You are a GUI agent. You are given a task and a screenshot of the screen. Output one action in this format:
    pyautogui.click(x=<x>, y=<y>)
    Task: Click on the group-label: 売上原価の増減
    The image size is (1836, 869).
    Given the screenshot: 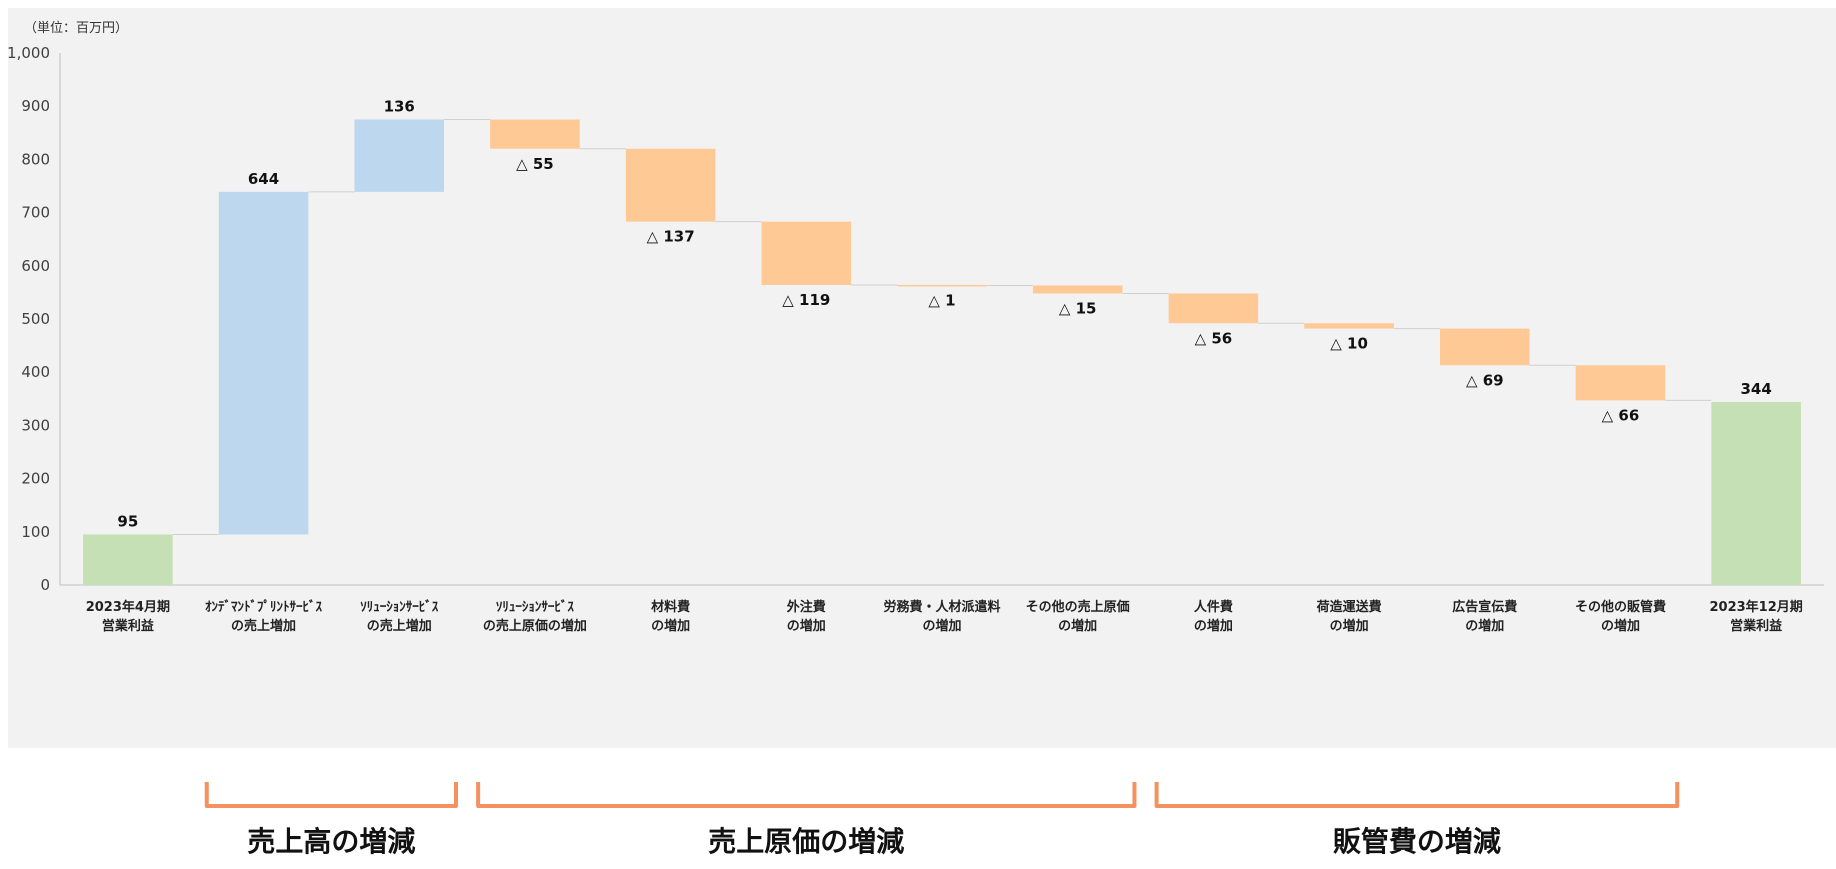 What is the action you would take?
    pyautogui.click(x=806, y=841)
    